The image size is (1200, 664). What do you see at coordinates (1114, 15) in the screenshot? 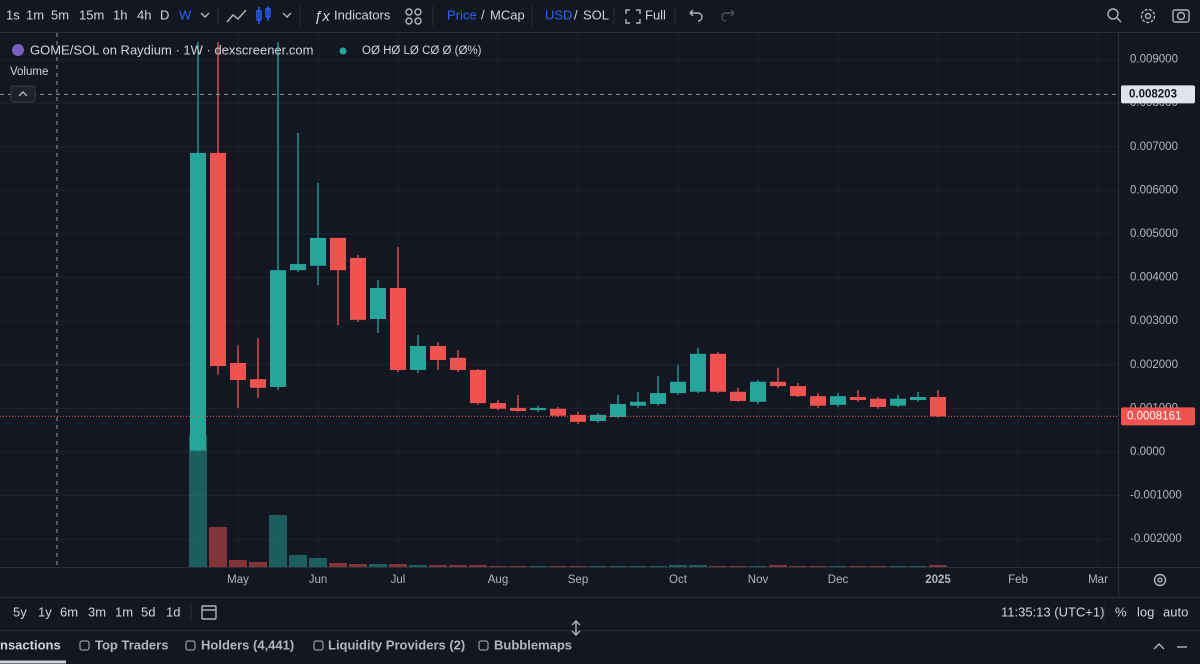
I see `search-icon` at bounding box center [1114, 15].